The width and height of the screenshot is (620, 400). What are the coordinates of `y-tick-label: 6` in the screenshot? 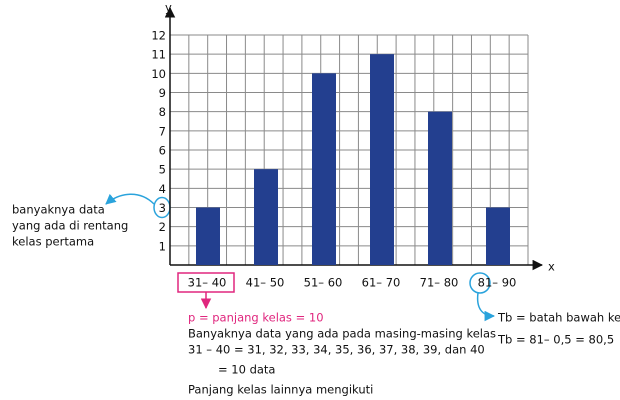 It's located at (162, 151).